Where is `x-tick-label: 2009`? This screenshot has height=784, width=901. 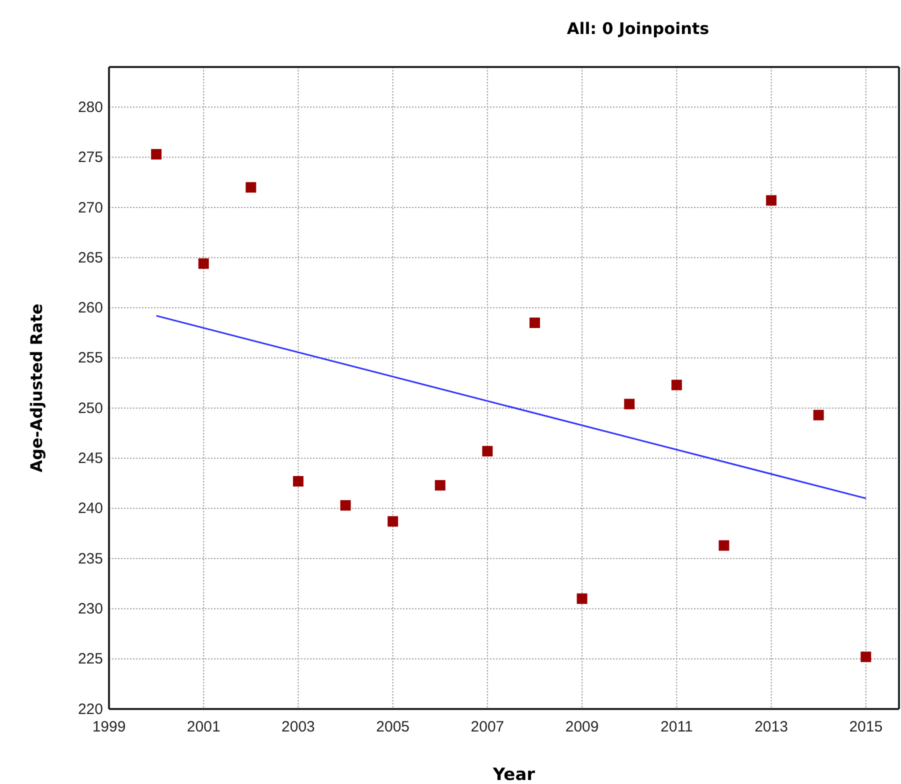
x-tick-label: 2009 is located at coordinates (582, 727).